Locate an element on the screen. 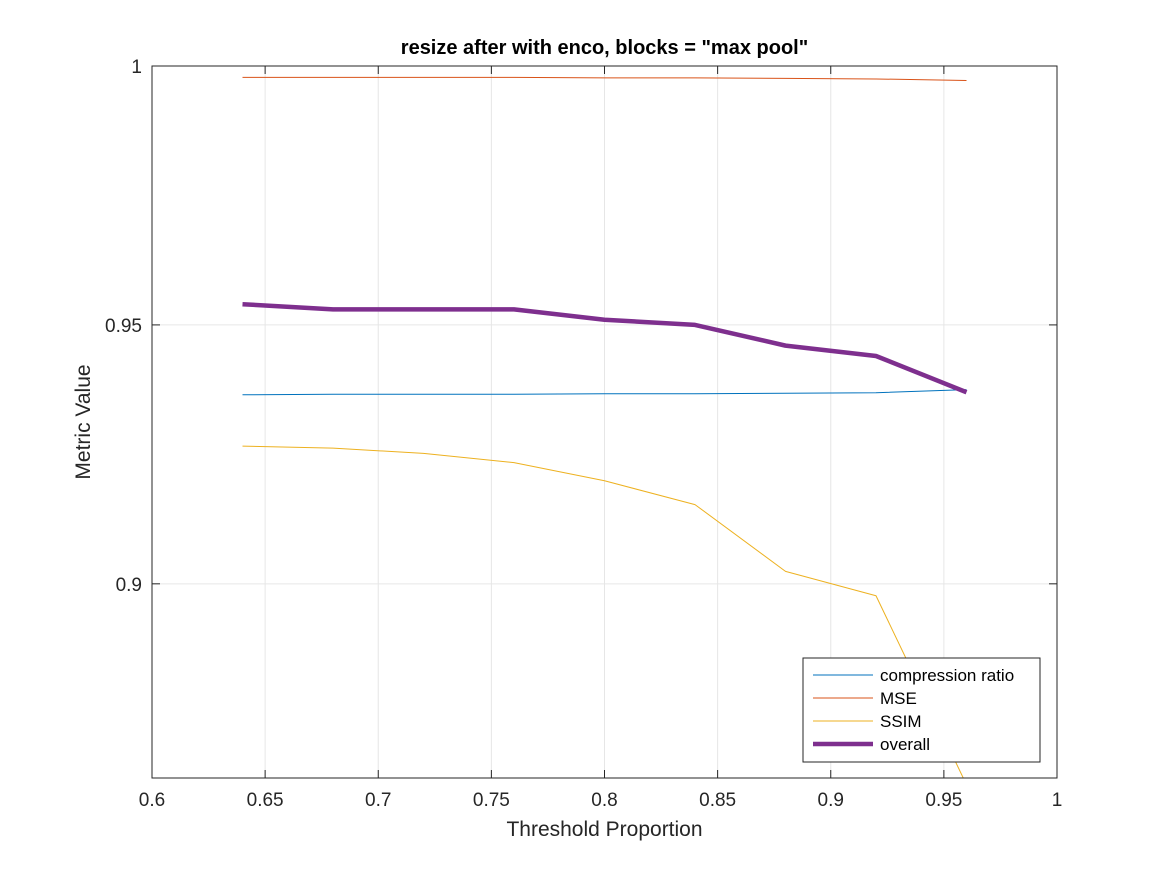 The height and width of the screenshot is (875, 1167). y-tick-label: 0.95 is located at coordinates (123, 326).